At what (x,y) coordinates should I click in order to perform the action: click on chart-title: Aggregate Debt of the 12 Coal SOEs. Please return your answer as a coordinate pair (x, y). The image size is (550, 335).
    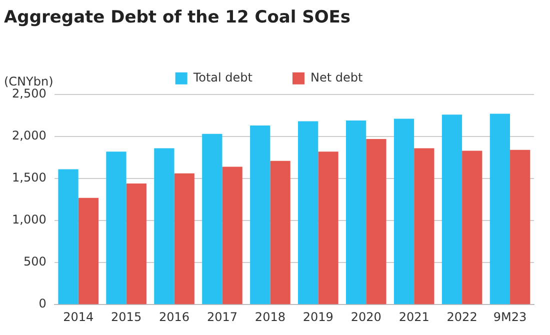
    Looking at the image, I should click on (177, 18).